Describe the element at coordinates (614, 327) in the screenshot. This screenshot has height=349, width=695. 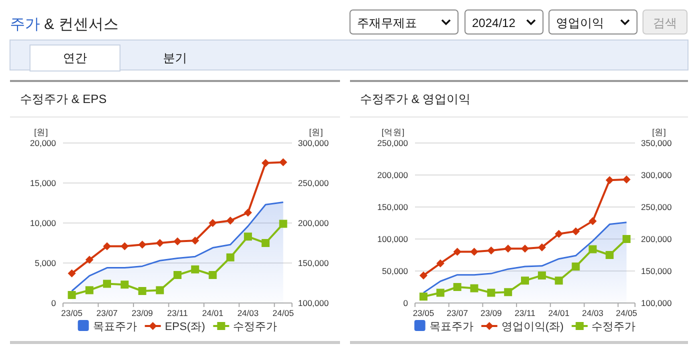
I see `legend-label: 수정주가` at that location.